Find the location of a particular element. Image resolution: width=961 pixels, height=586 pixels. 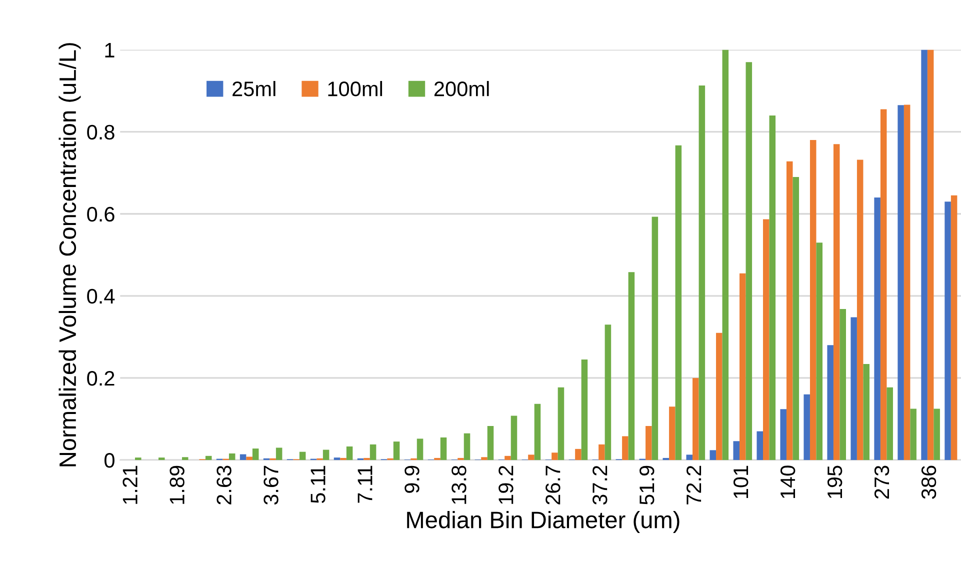

x-tick-label: 19.2 is located at coordinates (506, 485).